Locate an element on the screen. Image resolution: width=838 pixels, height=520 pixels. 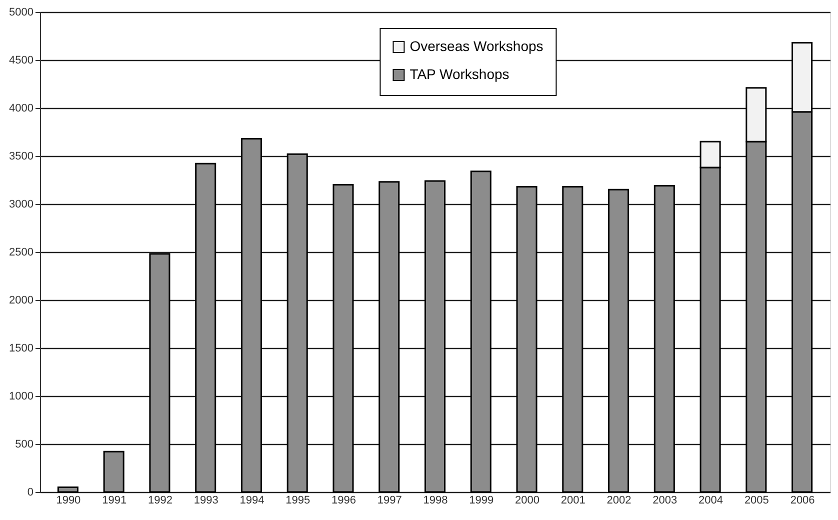
legend-label: TAP Workshops is located at coordinates (460, 74).